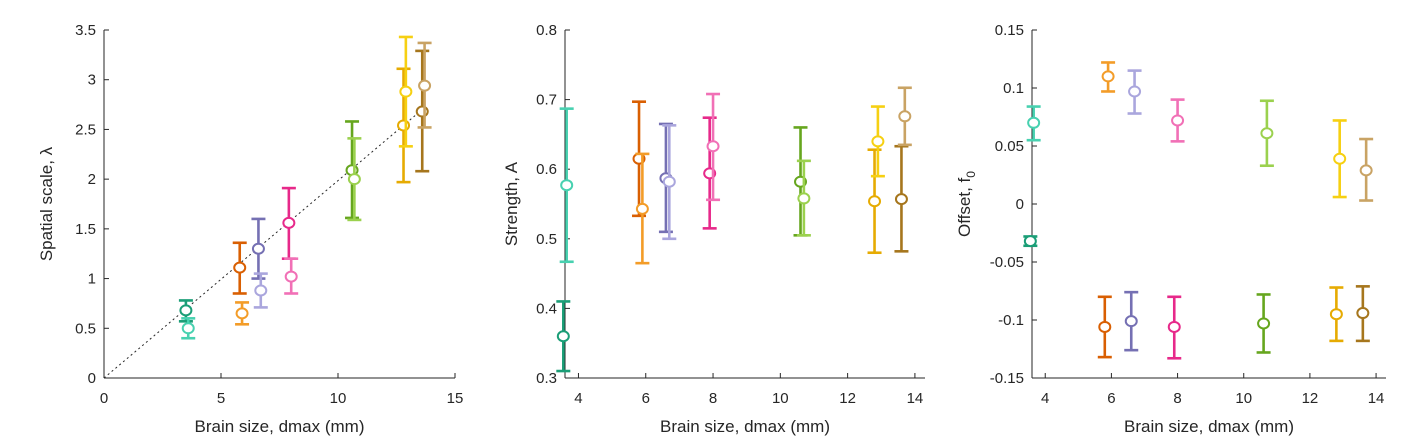 The width and height of the screenshot is (1416, 438). Describe the element at coordinates (1009, 146) in the screenshot. I see `y-tick-label: 0.05` at that location.